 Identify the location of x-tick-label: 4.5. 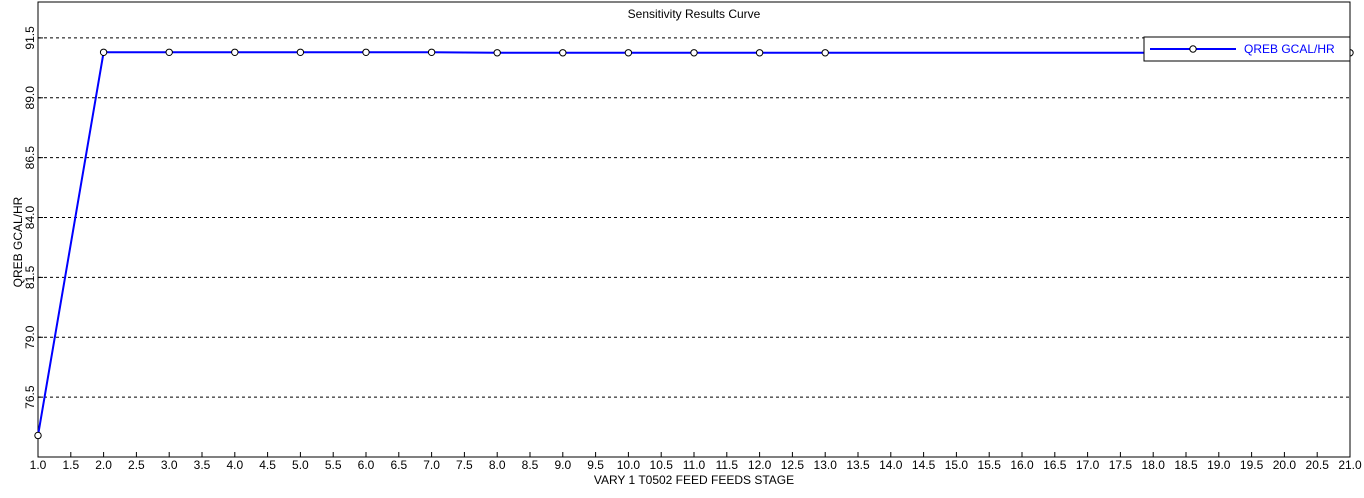
(267, 465).